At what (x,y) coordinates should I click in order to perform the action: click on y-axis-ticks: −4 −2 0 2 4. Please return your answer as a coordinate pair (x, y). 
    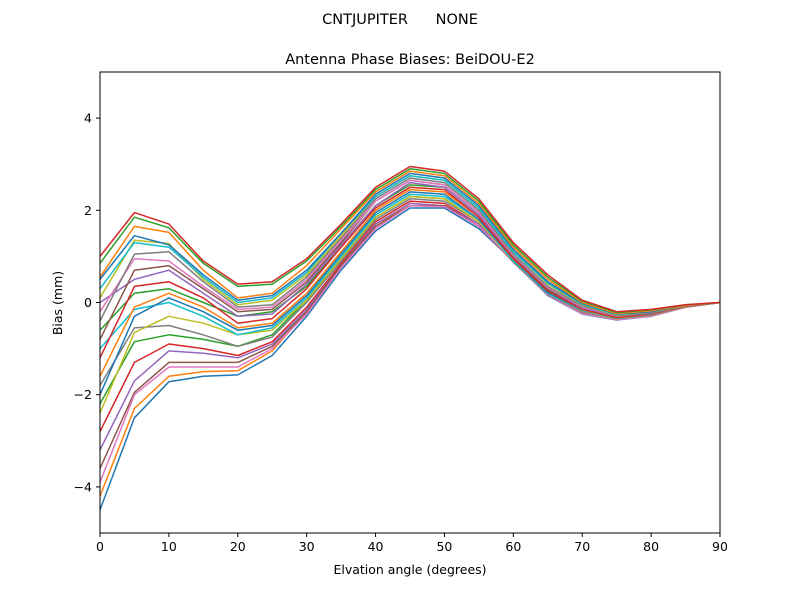
    Looking at the image, I should click on (87, 302).